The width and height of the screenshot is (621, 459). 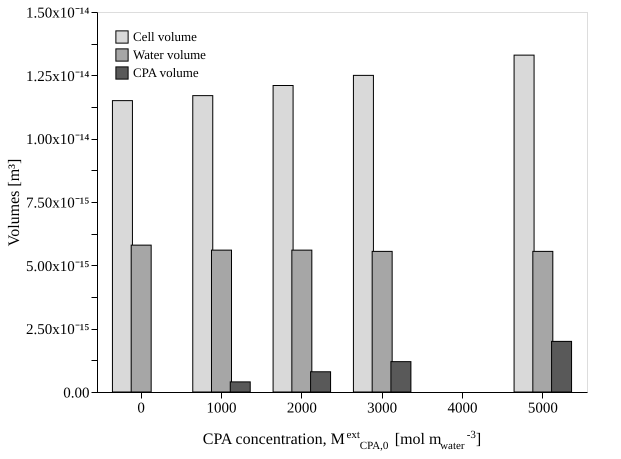 What do you see at coordinates (141, 408) in the screenshot?
I see `x-tick-label: 0` at bounding box center [141, 408].